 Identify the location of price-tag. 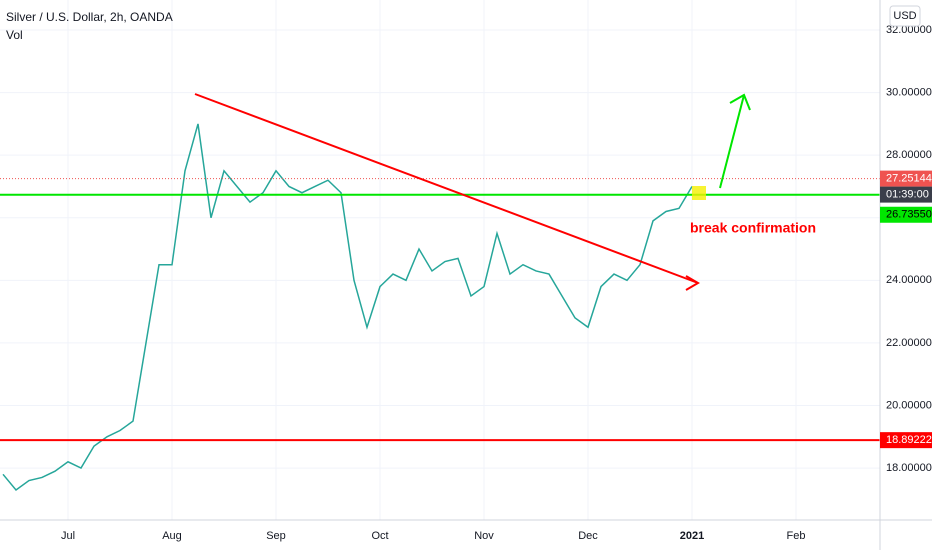
(906, 178).